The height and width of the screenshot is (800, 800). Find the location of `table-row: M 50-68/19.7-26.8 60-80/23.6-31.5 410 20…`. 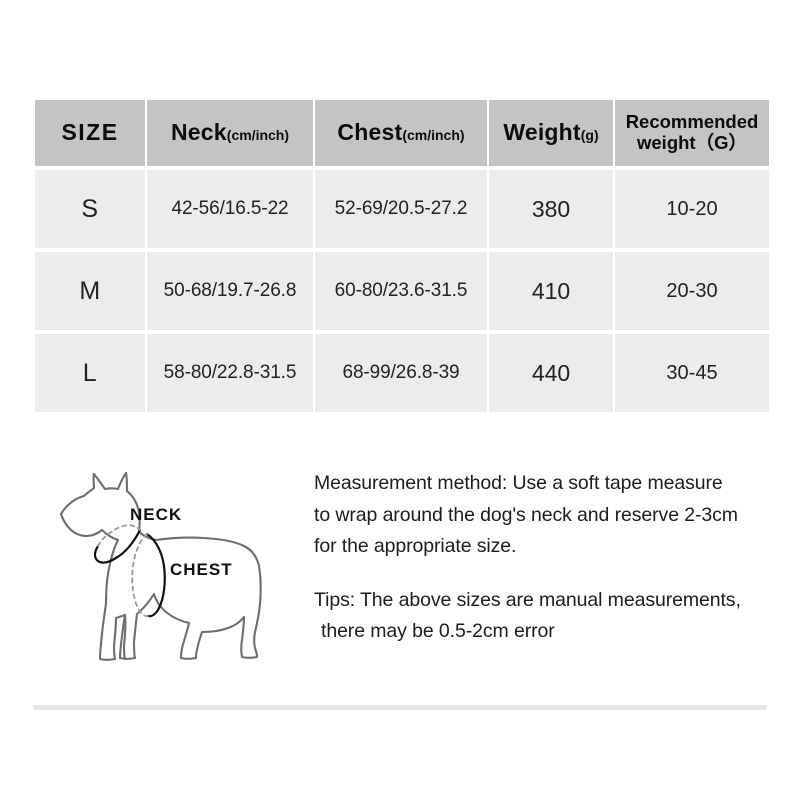

table-row: M 50-68/19.7-26.8 60-80/23.6-31.5 410 20… is located at coordinates (402, 291).